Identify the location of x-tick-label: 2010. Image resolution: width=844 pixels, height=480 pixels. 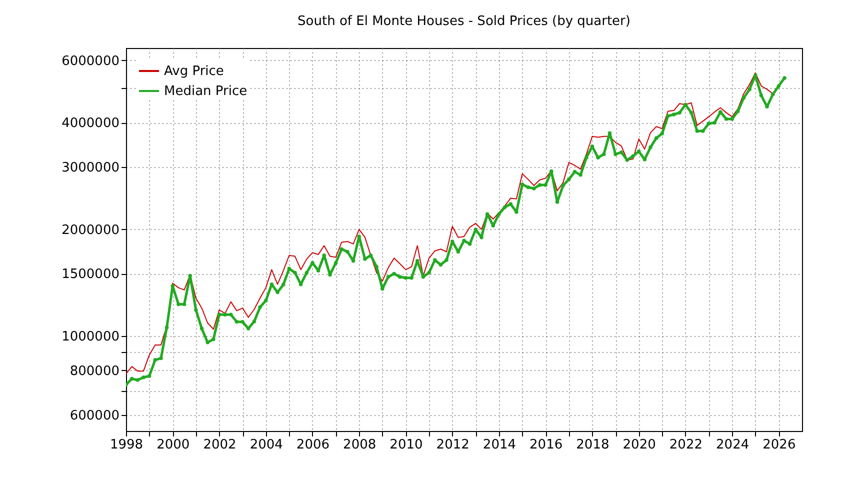
(406, 445).